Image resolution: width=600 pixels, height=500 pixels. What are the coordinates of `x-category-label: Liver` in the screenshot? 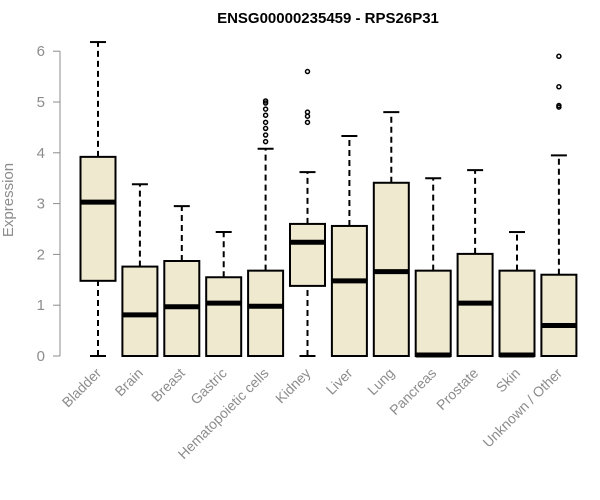 It's located at (339, 381).